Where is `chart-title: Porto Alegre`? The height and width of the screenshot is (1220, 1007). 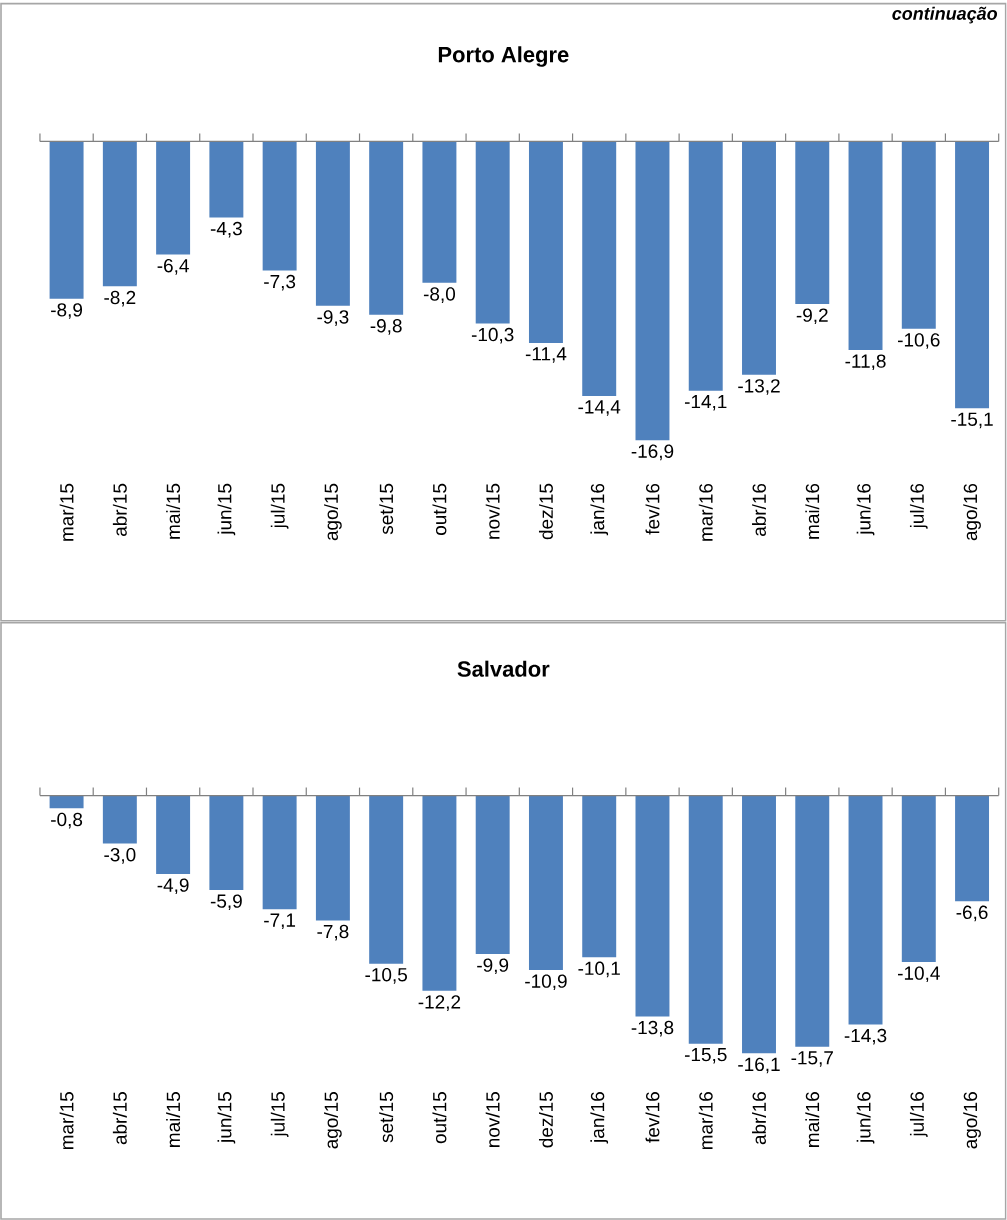 chart-title: Porto Alegre is located at coordinates (504, 56).